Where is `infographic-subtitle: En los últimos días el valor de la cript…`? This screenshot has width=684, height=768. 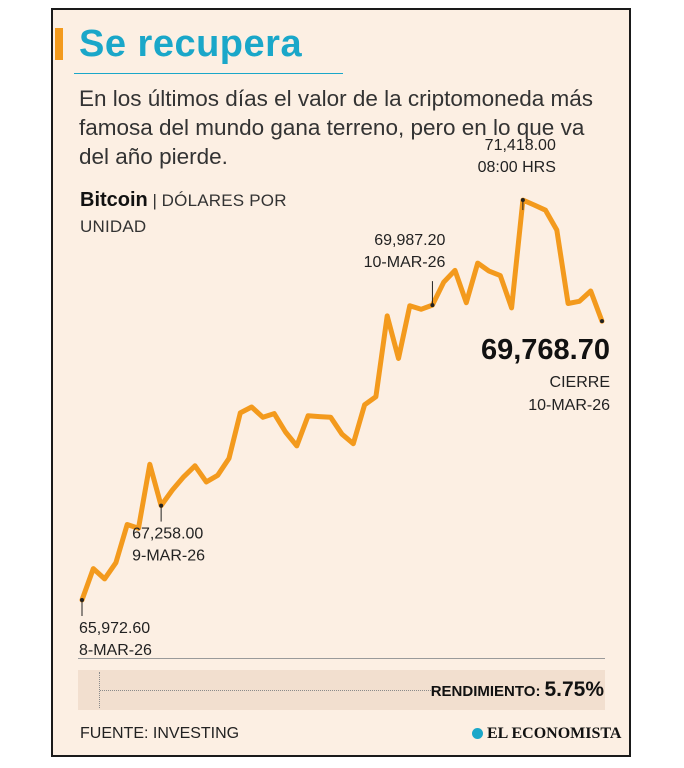 infographic-subtitle: En los últimos días el valor de la cript… is located at coordinates (336, 127).